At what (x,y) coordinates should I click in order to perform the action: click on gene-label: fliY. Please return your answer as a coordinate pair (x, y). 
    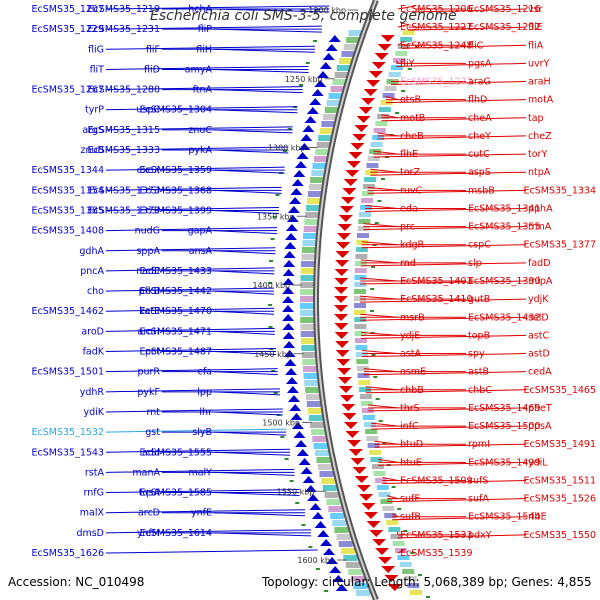
    Looking at the image, I should click on (407, 63).